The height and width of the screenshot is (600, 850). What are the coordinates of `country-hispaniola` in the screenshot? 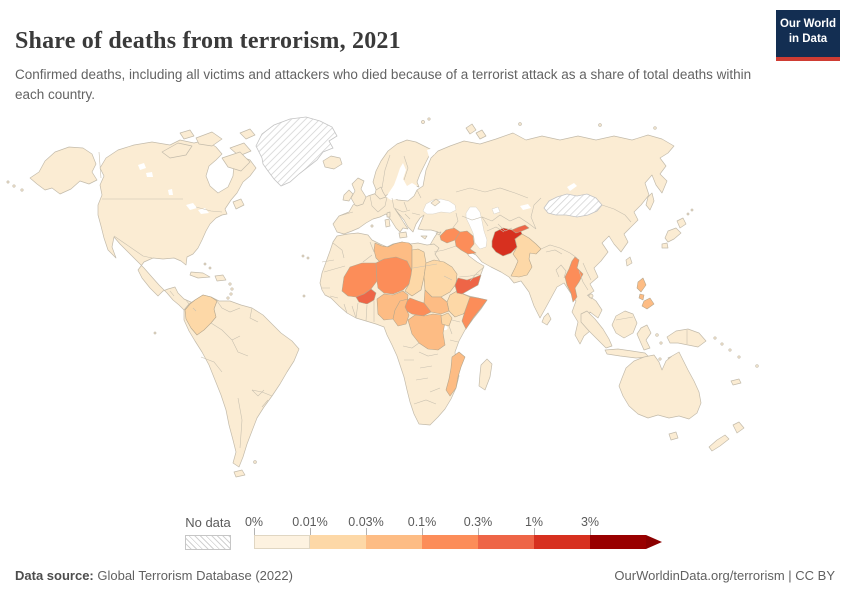 It's located at (220, 278).